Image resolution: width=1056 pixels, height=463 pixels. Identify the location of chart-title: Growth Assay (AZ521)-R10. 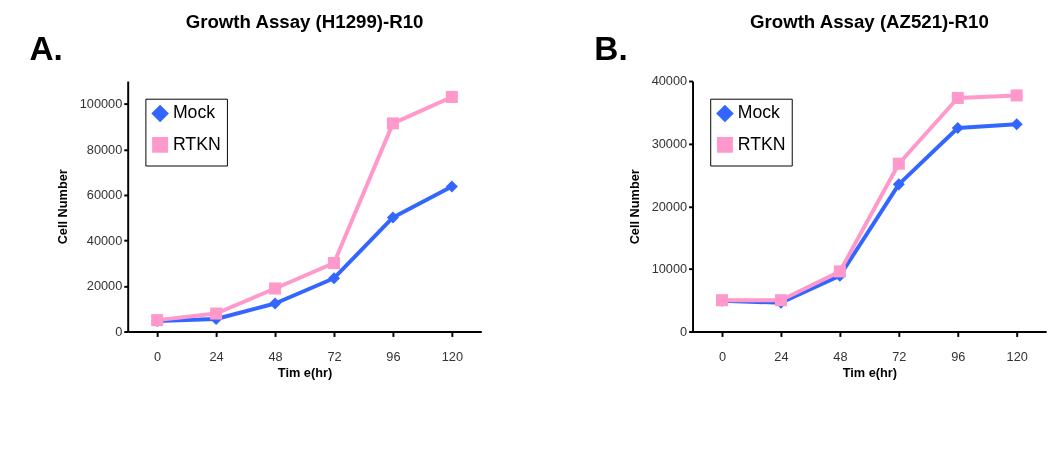
(869, 21).